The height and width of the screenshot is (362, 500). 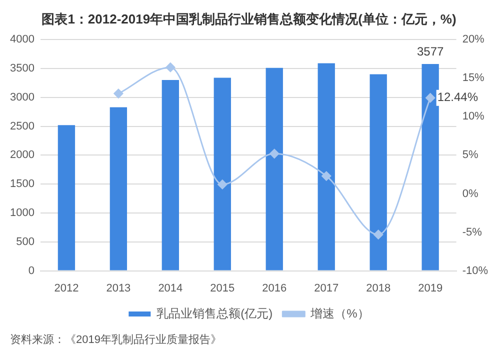 What do you see at coordinates (274, 288) in the screenshot?
I see `x-tick-label: 2016` at bounding box center [274, 288].